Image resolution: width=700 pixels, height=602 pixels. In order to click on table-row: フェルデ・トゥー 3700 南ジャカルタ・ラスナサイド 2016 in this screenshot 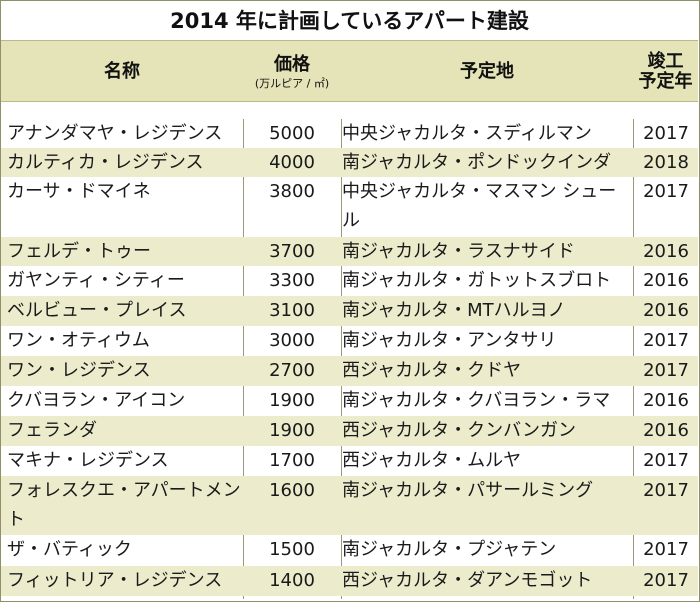, I will do `click(349, 251)`.